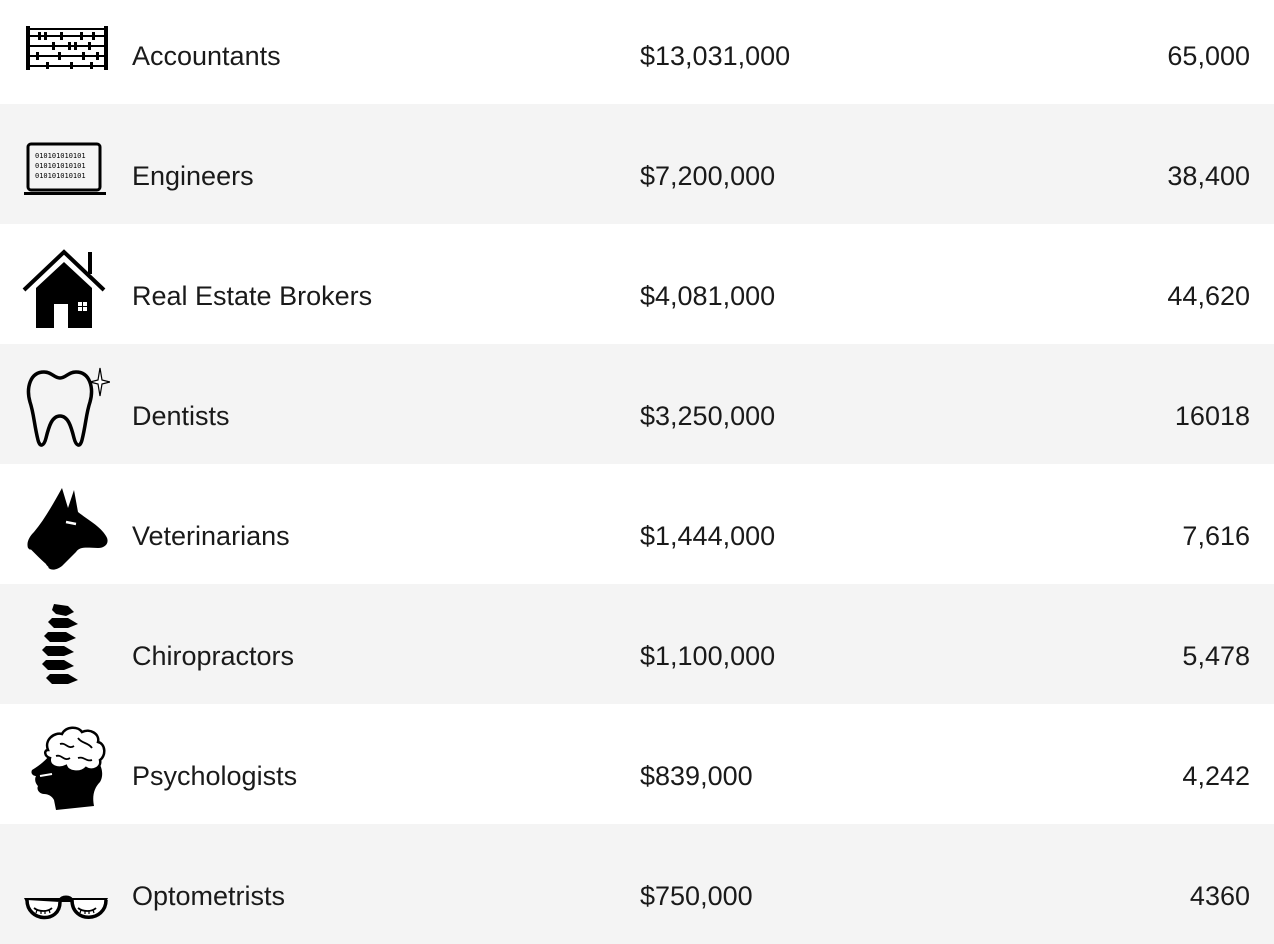  Describe the element at coordinates (1208, 56) in the screenshot. I see `occupation-count: 65,000` at that location.